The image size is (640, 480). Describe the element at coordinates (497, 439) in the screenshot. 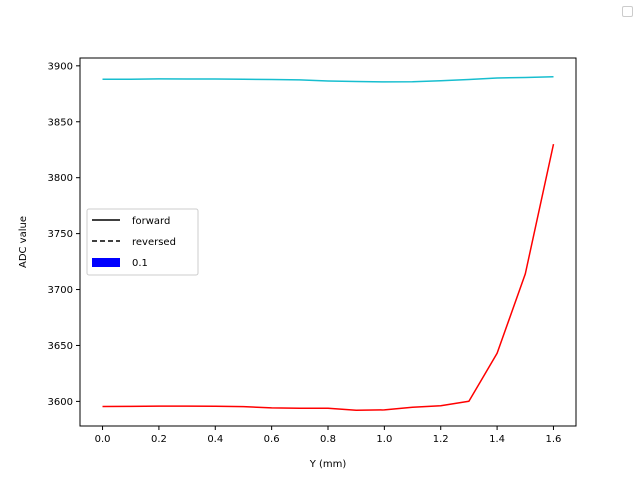

I see `x-tick-label: 1.4` at that location.